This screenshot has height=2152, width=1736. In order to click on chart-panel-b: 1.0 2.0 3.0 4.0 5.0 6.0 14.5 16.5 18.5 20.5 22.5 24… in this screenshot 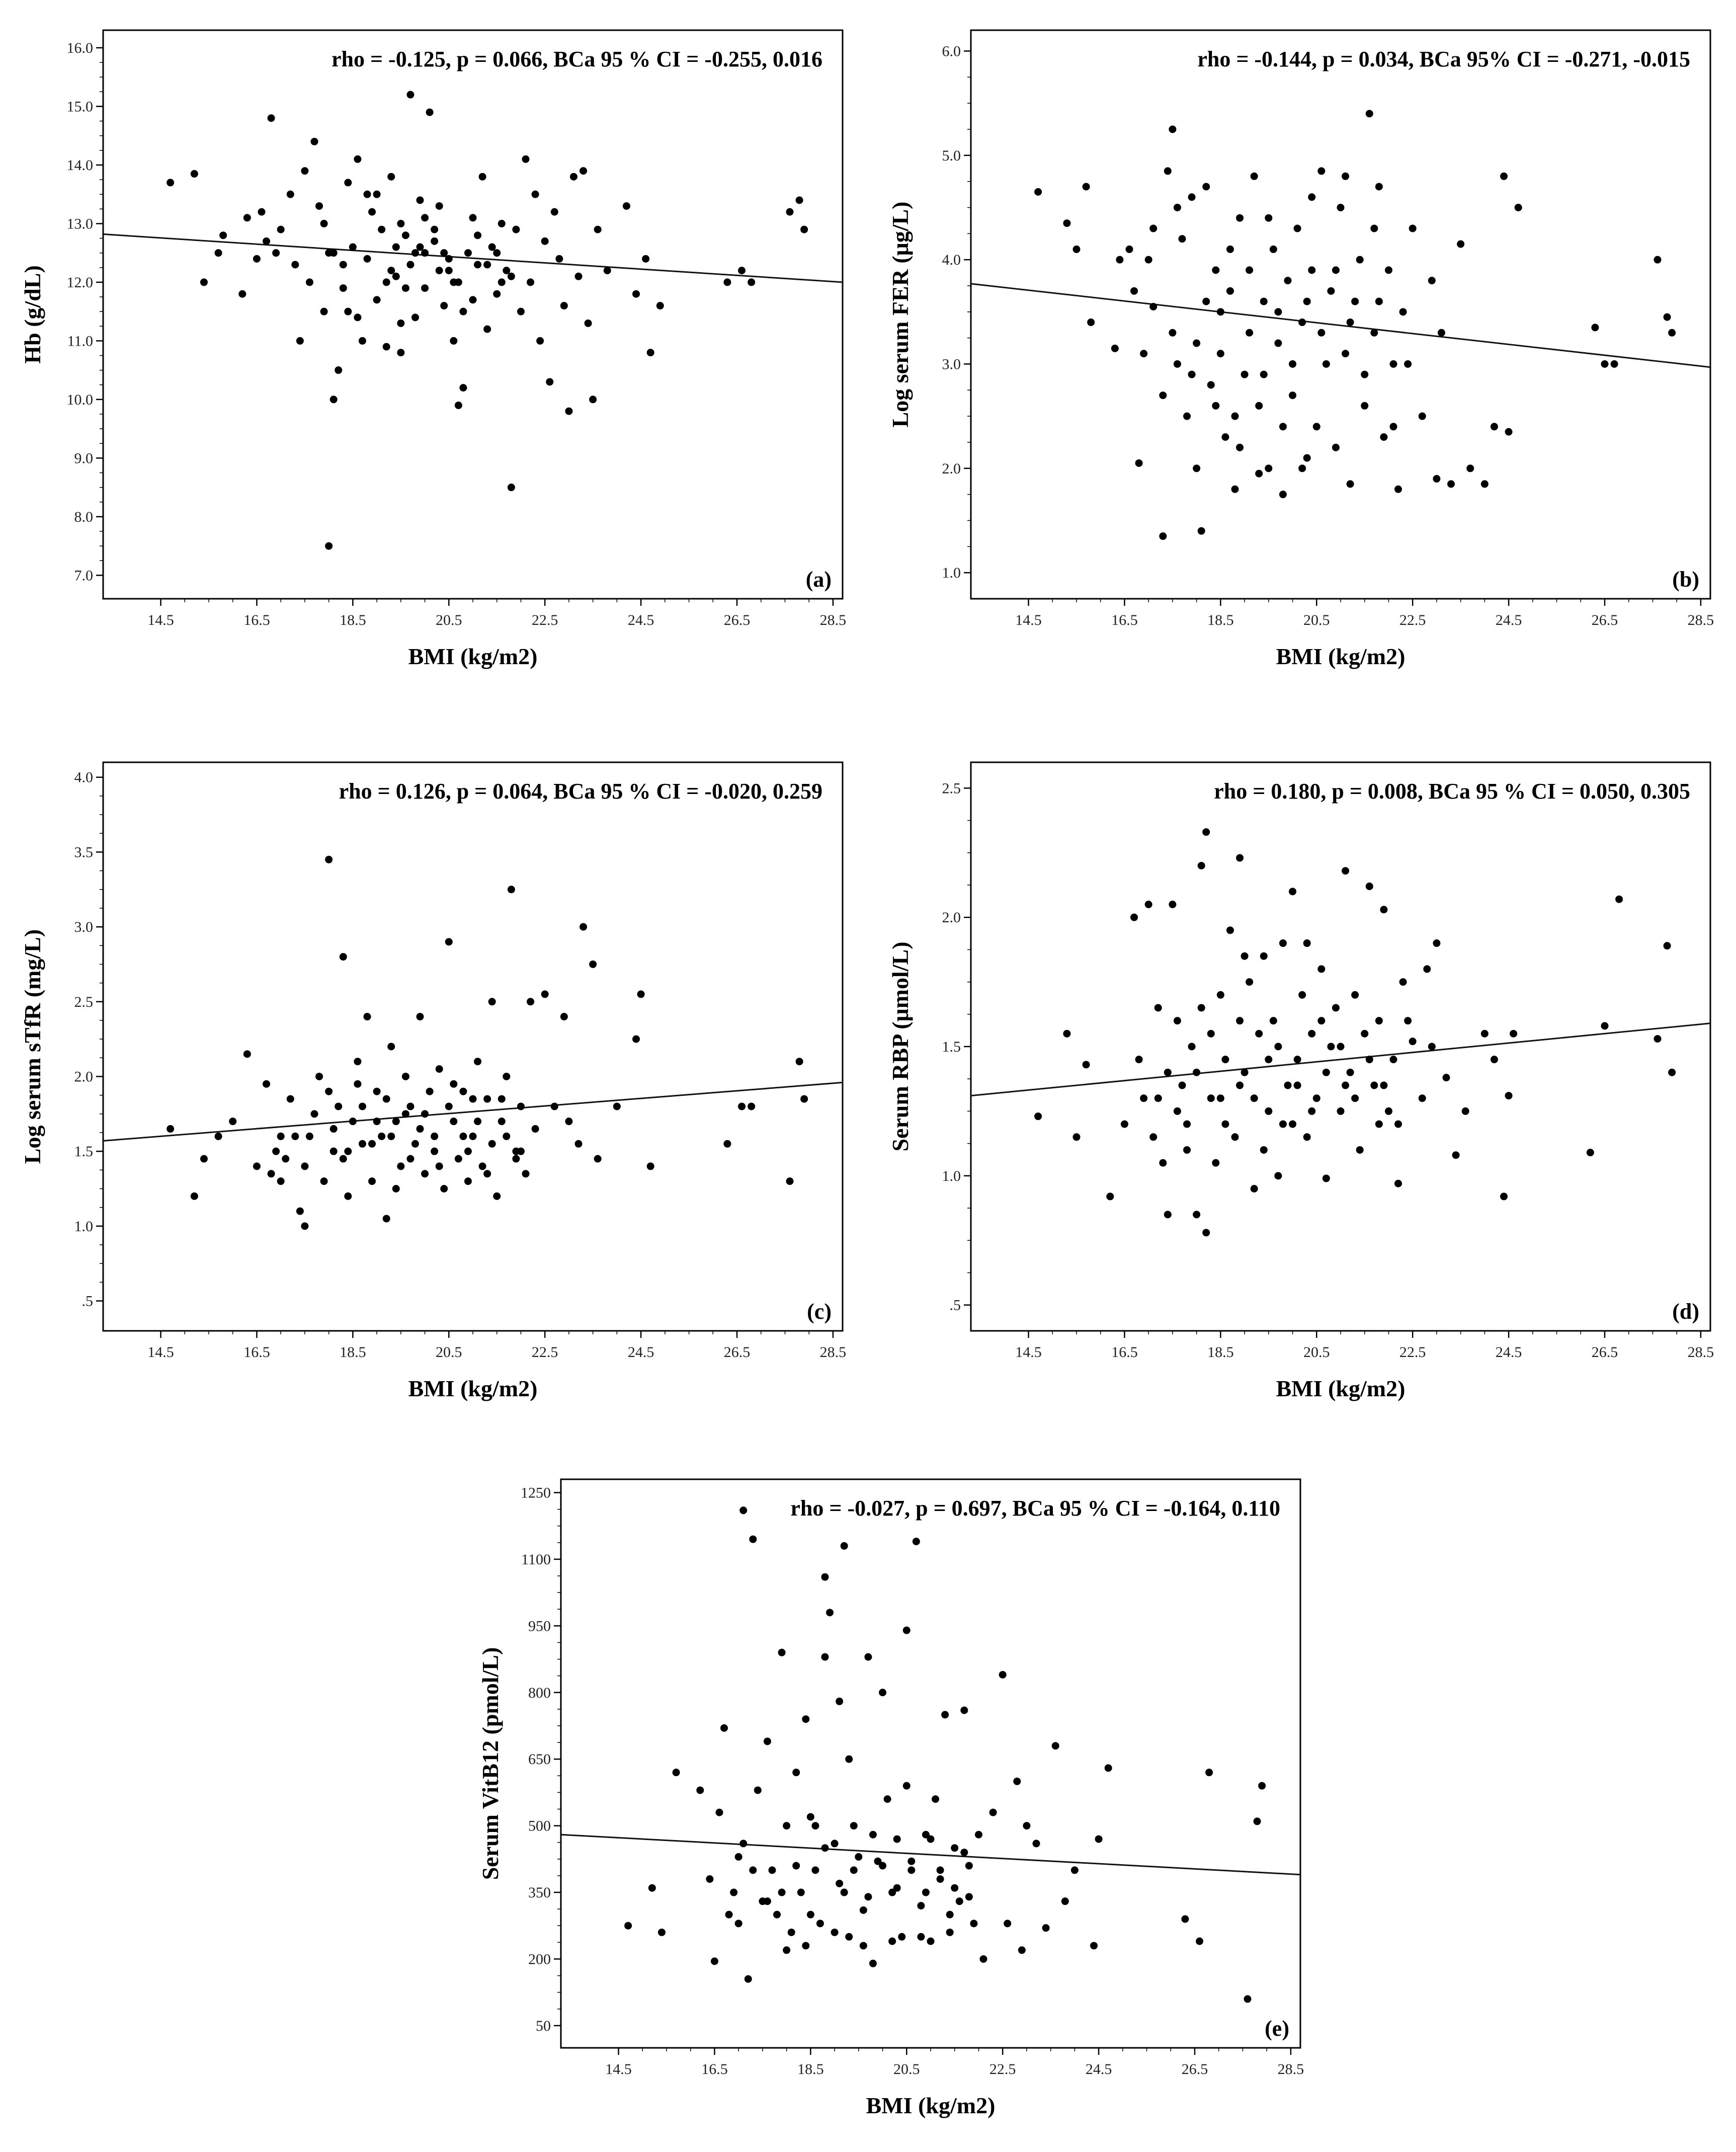, I will do `click(1300, 349)`.